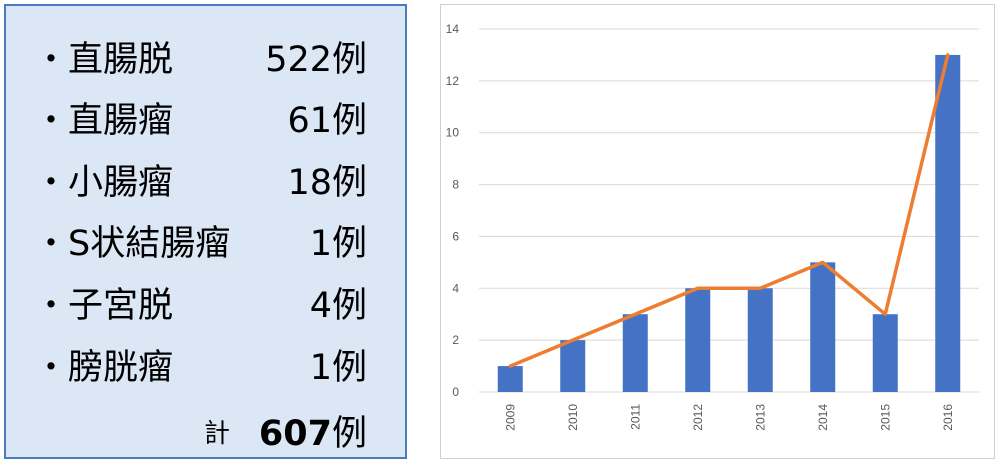 The width and height of the screenshot is (1000, 466). I want to click on x-tick-label: 2013, so click(760, 417).